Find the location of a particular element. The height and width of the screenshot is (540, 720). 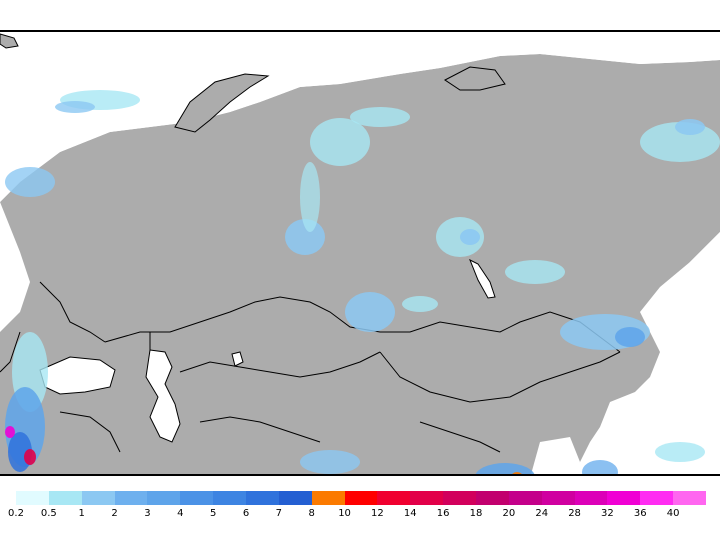

black-sea is located at coordinates (77, 375).